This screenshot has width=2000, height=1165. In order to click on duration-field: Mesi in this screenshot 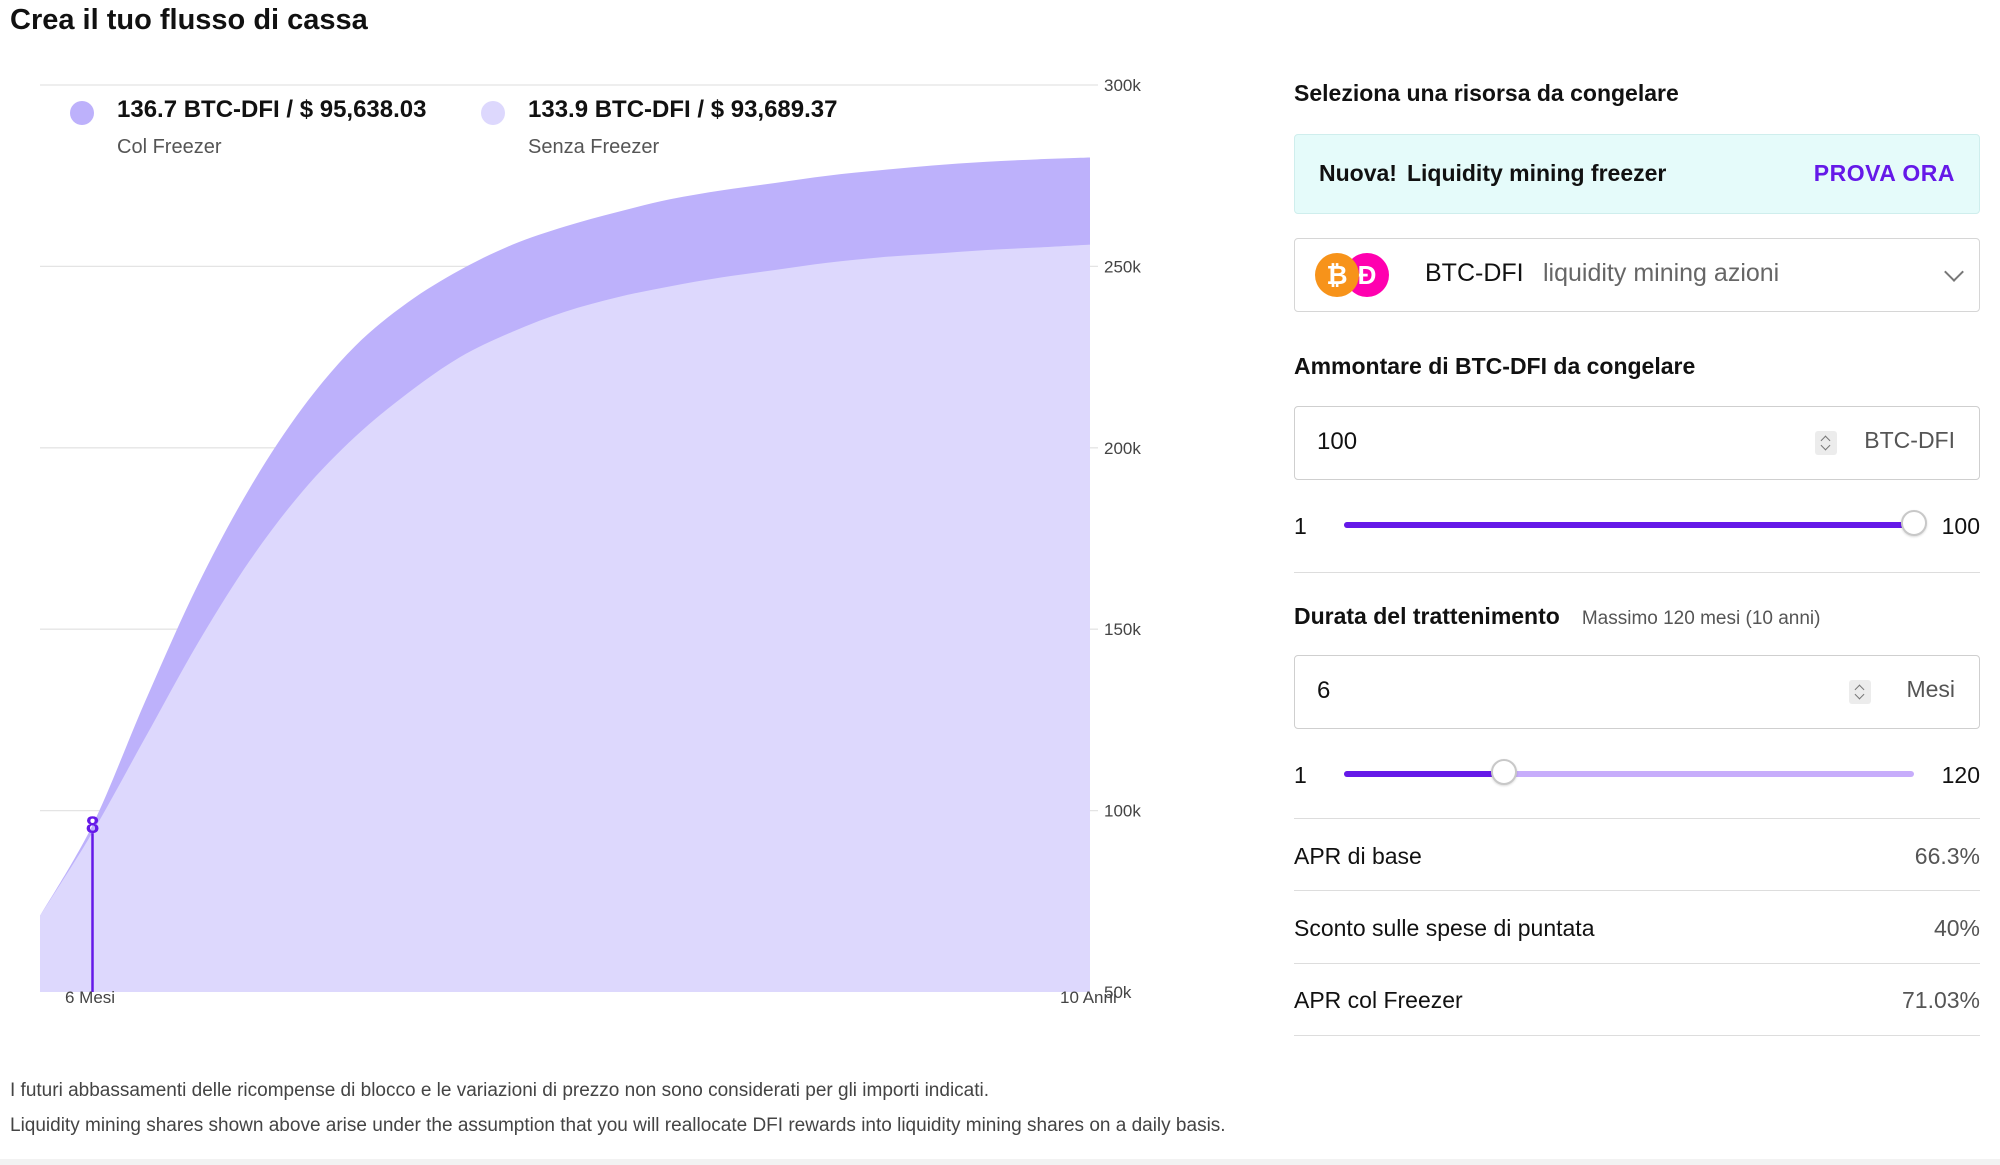, I will do `click(1637, 692)`.